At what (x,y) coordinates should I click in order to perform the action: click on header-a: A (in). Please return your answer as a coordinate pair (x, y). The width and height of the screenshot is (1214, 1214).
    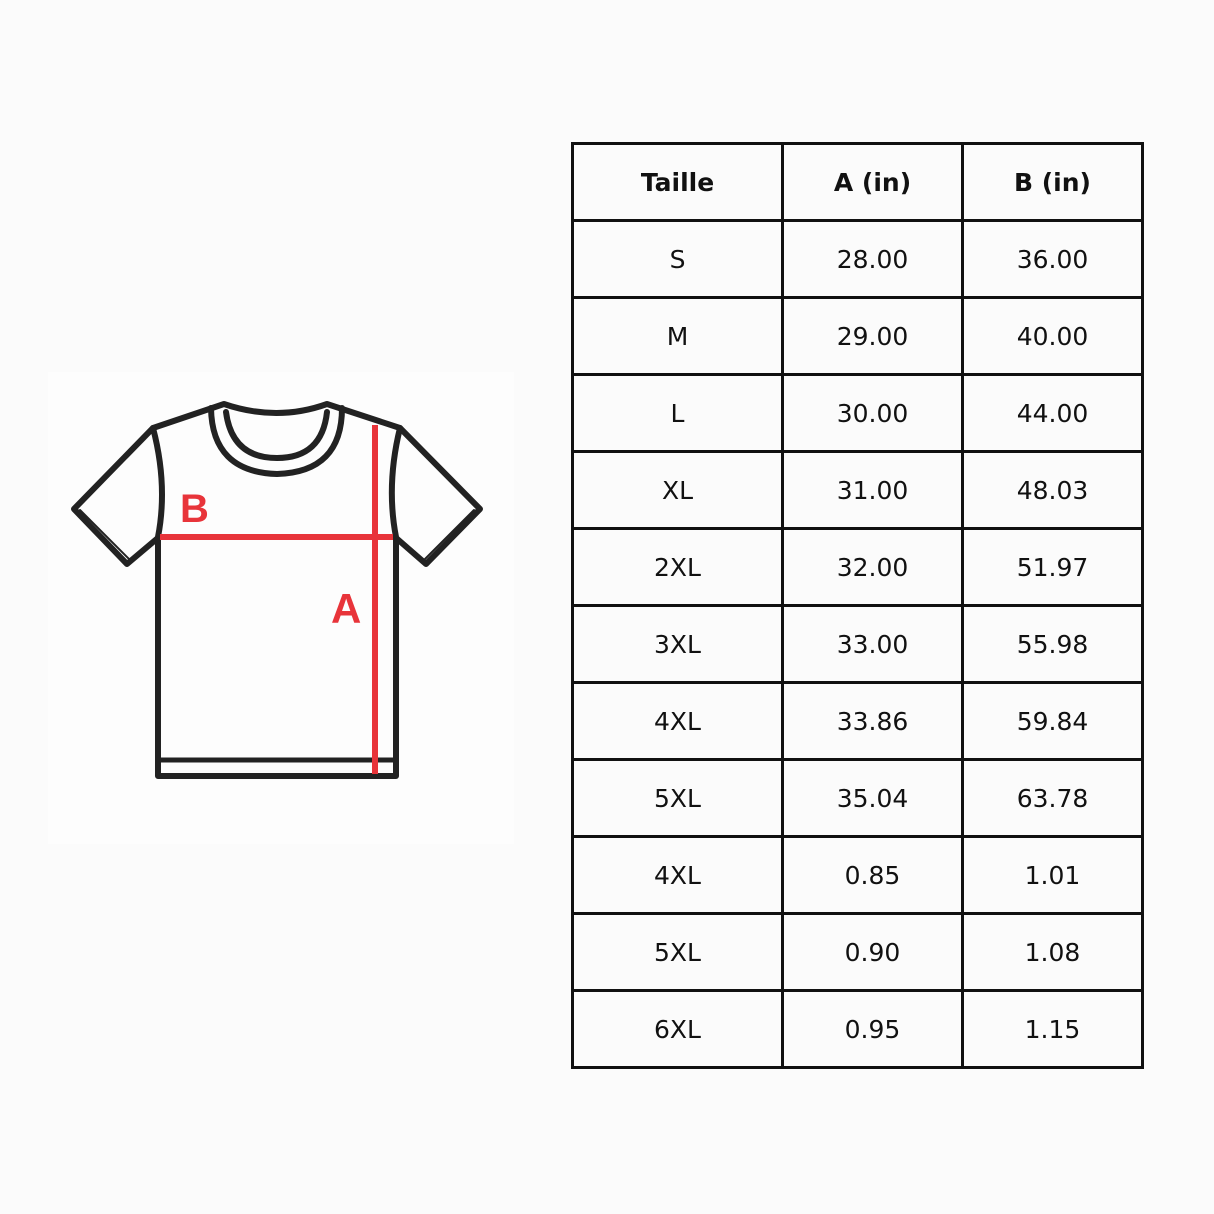
    Looking at the image, I should click on (872, 182).